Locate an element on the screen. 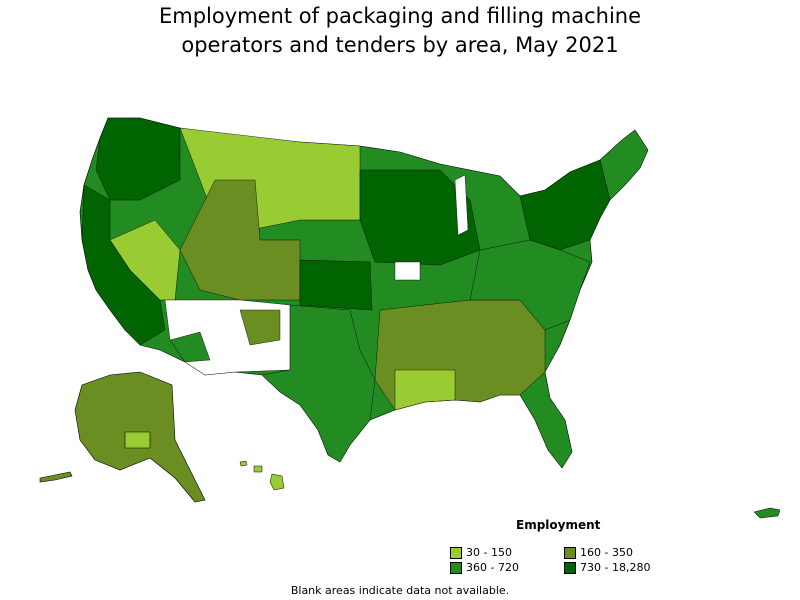  region-gulf-light is located at coordinates (425, 390).